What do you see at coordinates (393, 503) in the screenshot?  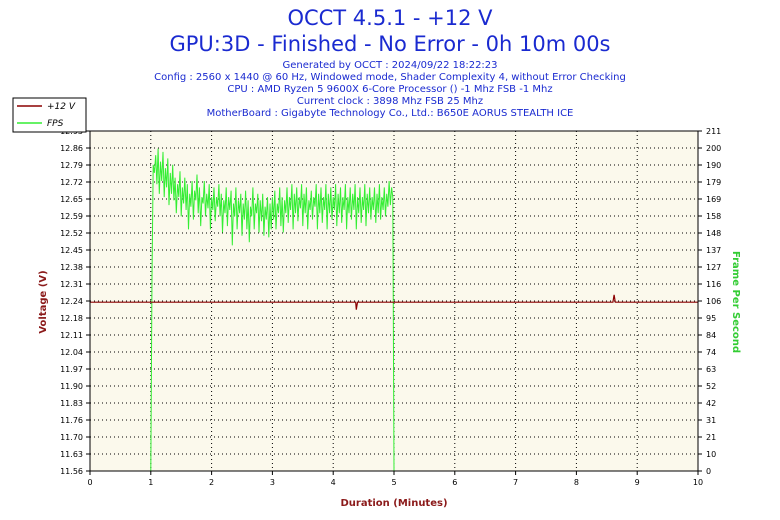 I see `x-axis-label: Duration (Minutes)` at bounding box center [393, 503].